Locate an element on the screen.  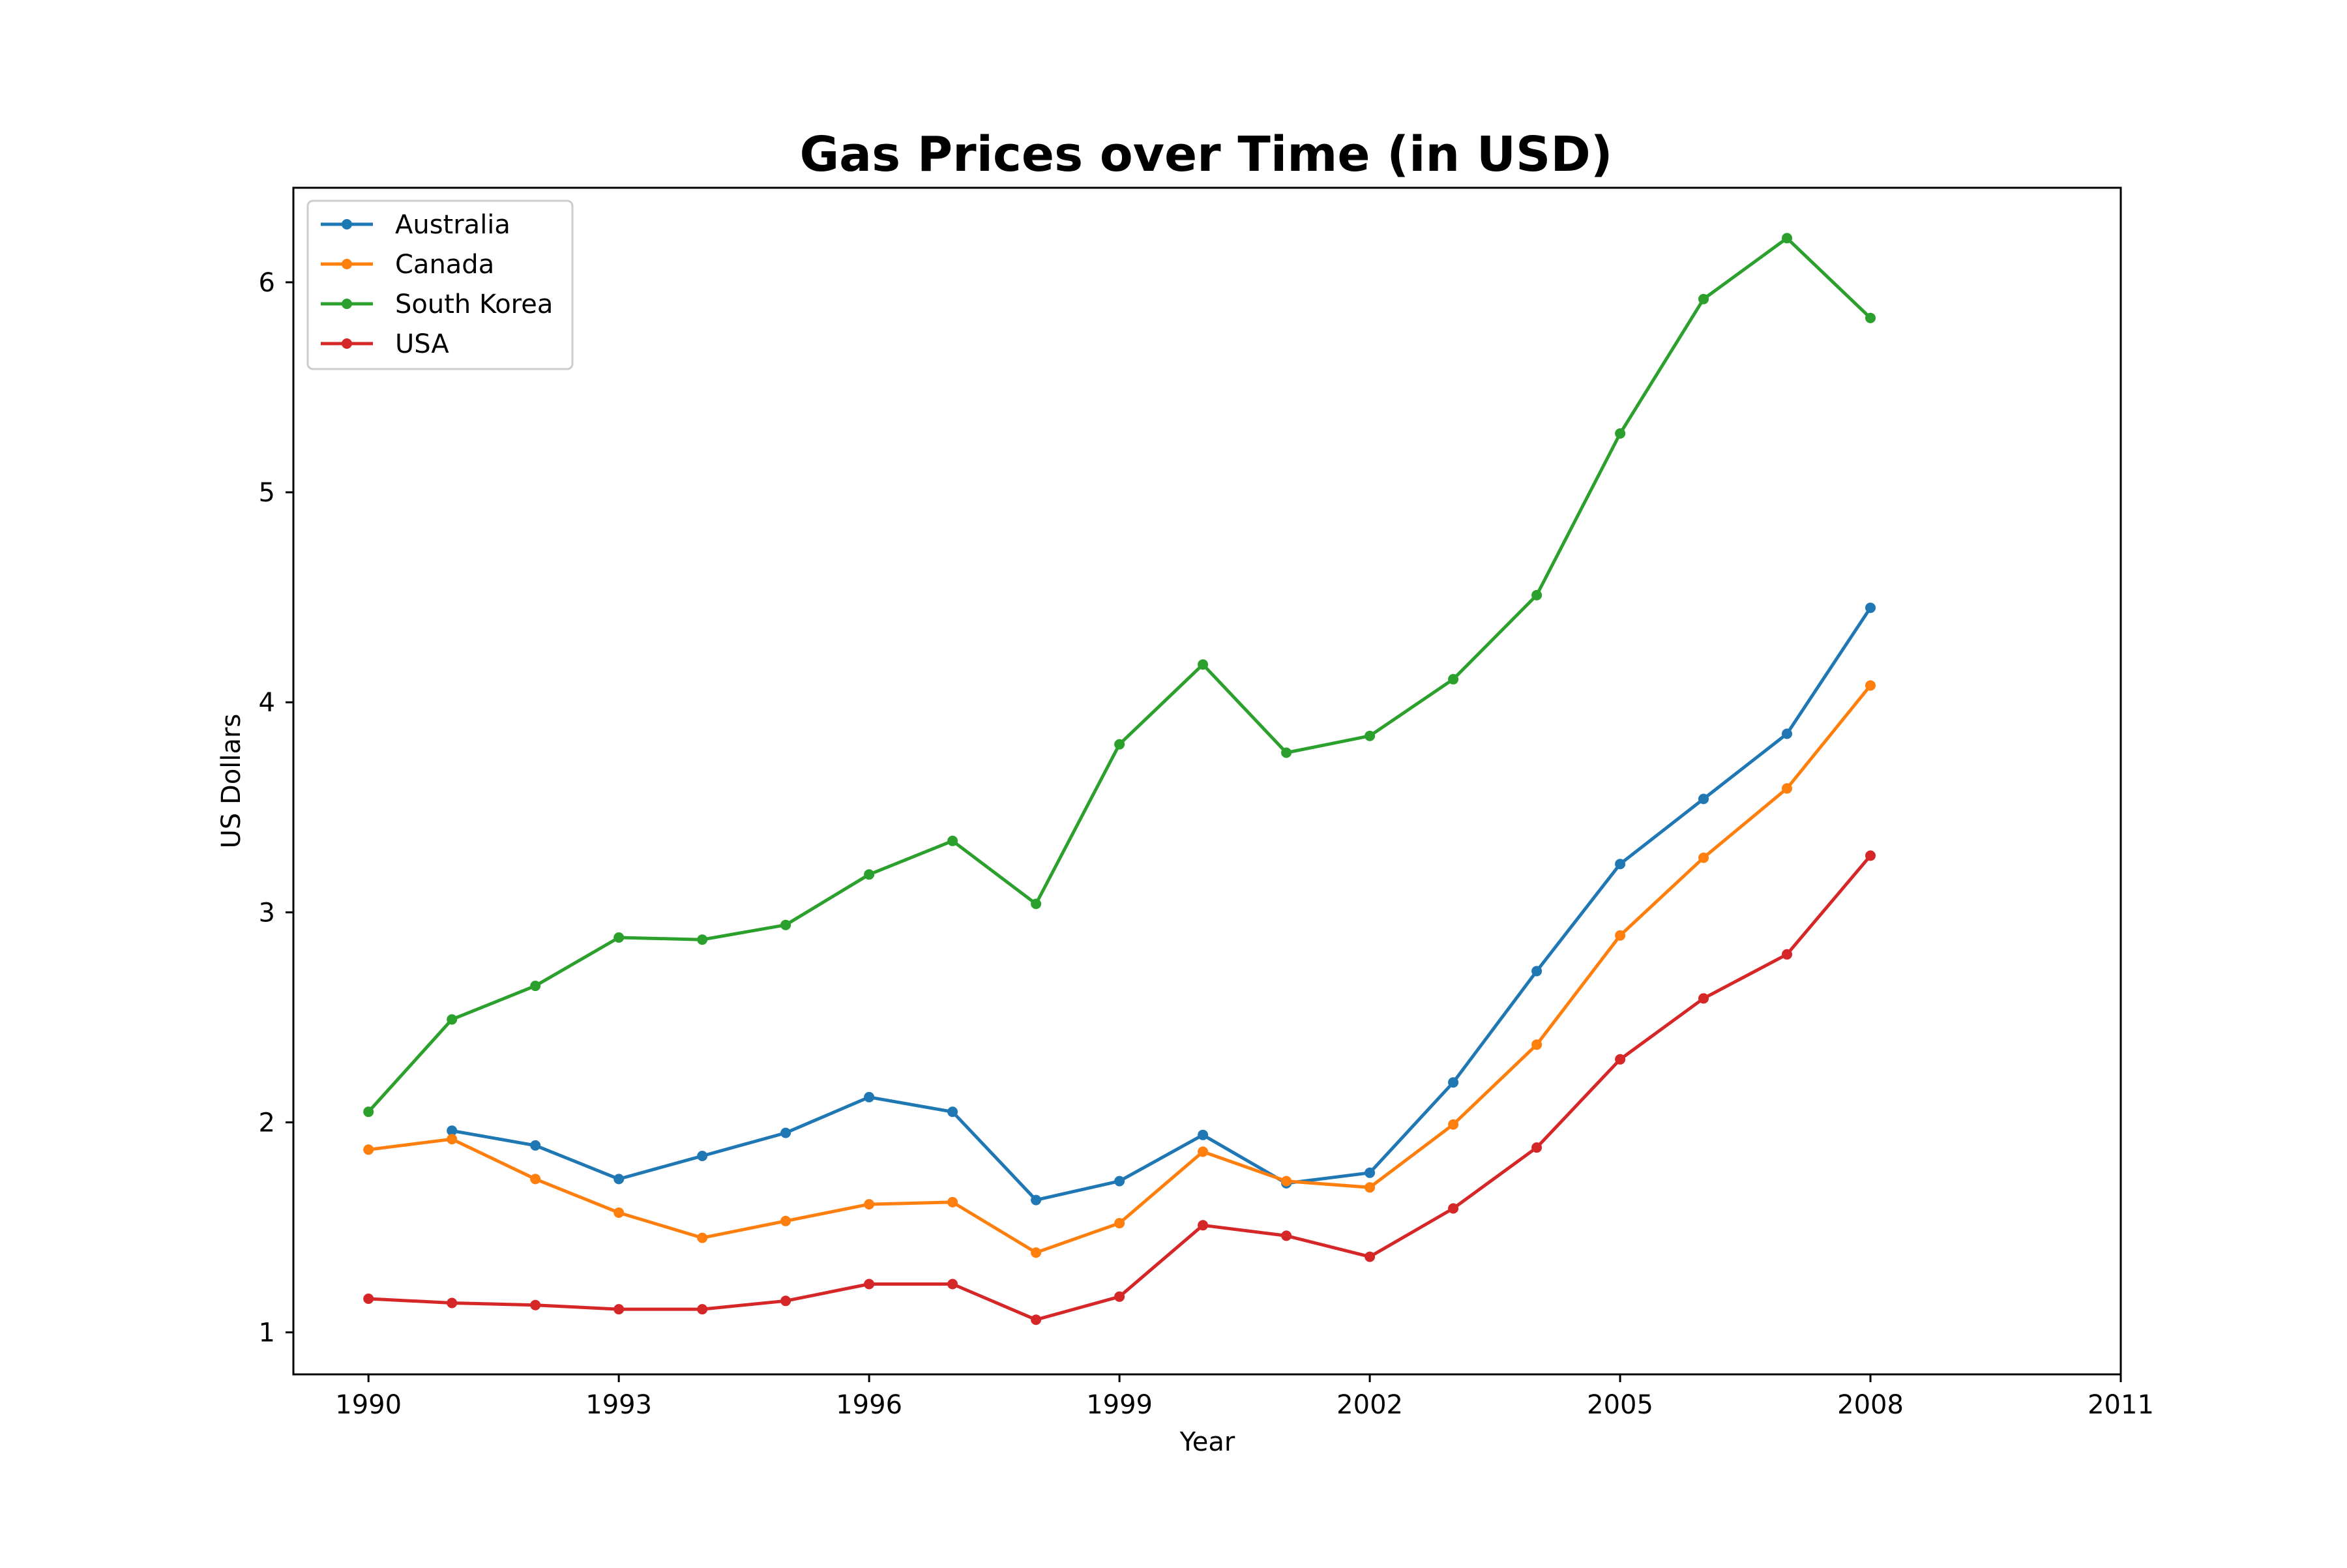
legend-frame is located at coordinates (440, 285).